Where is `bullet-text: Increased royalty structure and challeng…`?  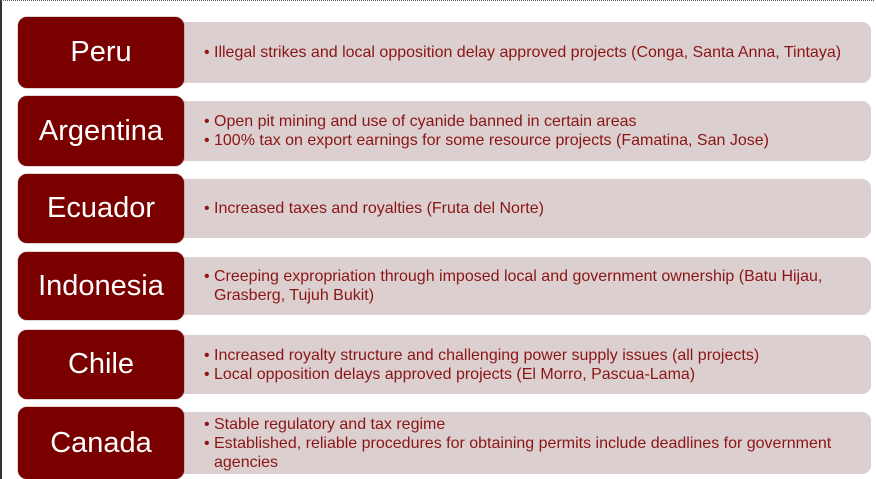
bullet-text: Increased royalty structure and challeng… is located at coordinates (487, 355).